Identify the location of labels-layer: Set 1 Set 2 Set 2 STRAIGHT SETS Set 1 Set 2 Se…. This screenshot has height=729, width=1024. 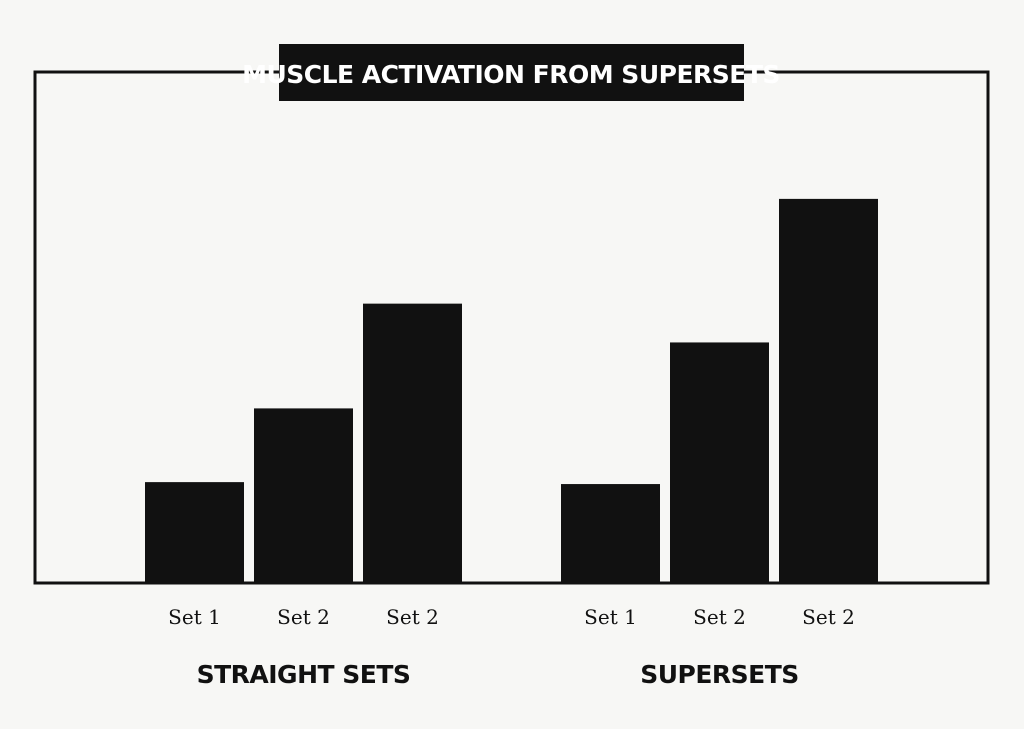
(511, 647).